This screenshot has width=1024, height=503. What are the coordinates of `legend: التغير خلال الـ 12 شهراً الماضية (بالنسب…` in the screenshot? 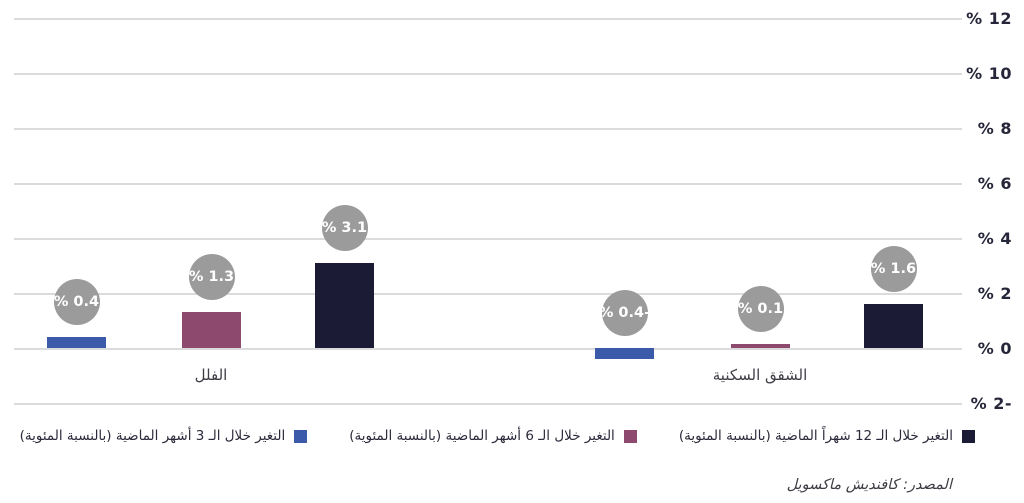 It's located at (497, 436).